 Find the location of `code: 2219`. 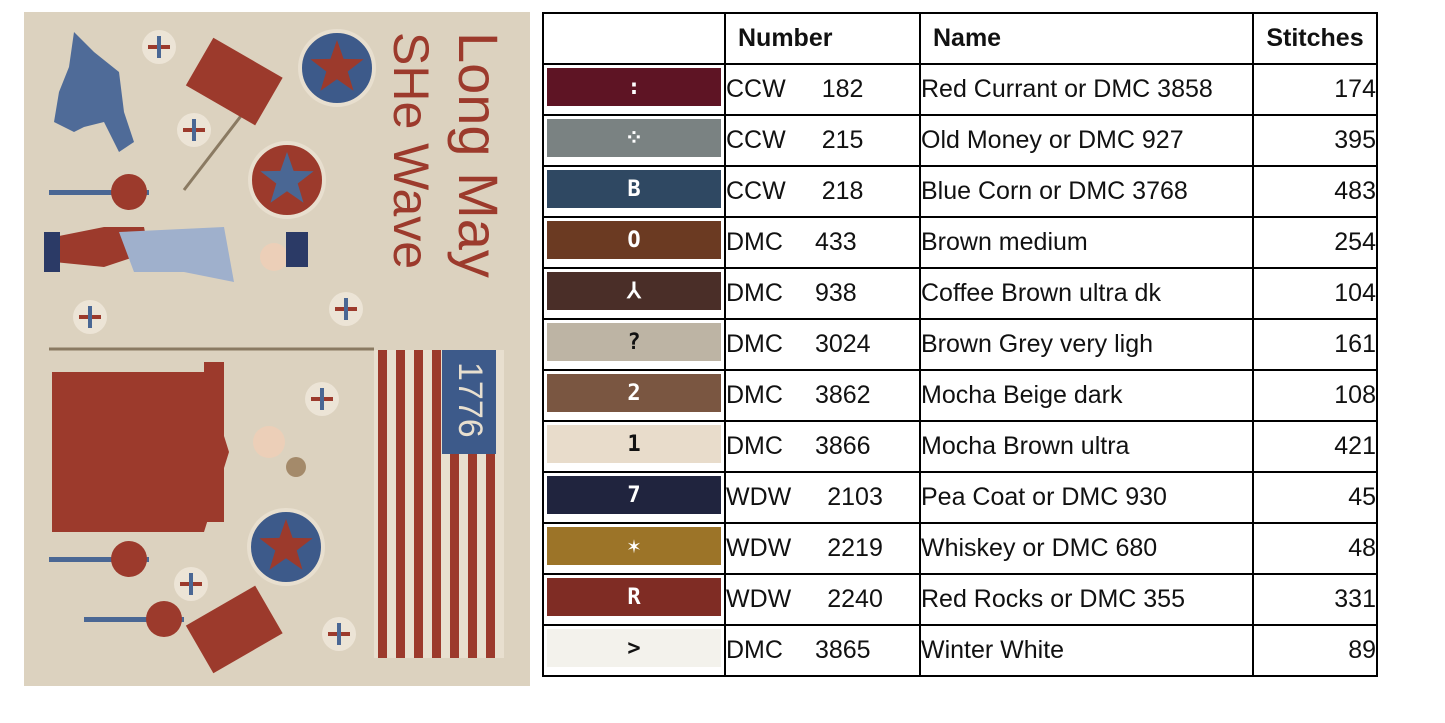

code: 2219 is located at coordinates (855, 548).